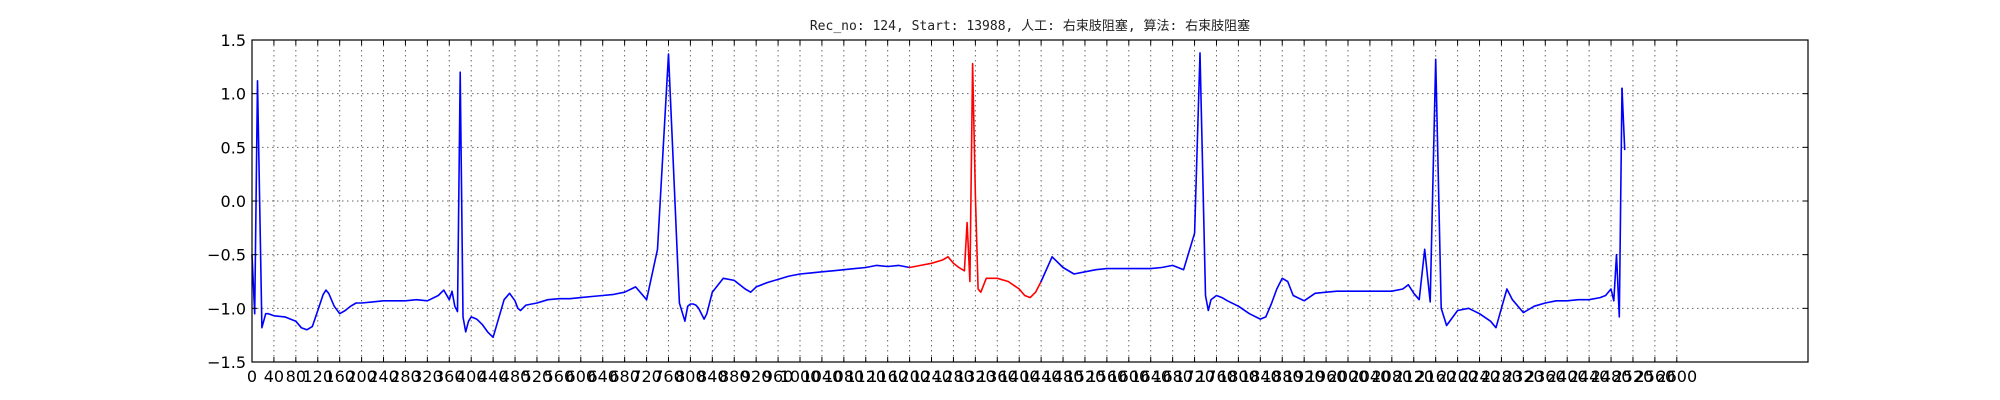 This screenshot has height=400, width=2000. Describe the element at coordinates (1304, 376) in the screenshot. I see `x-tick-label: 1920` at that location.